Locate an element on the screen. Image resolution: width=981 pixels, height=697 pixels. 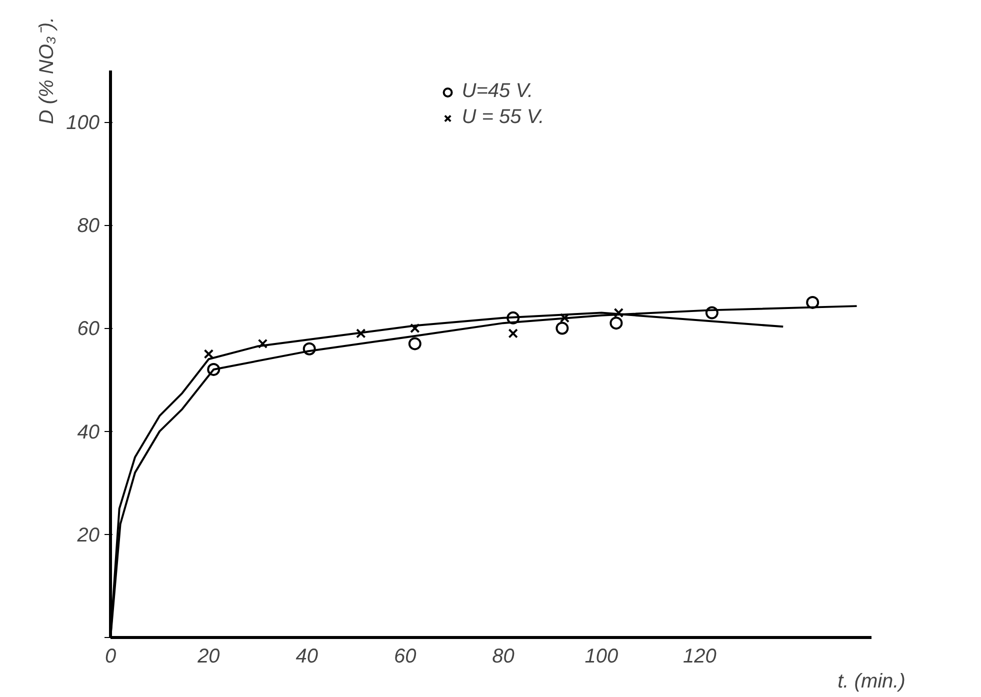
x-tick-label: 100 is located at coordinates (601, 657).